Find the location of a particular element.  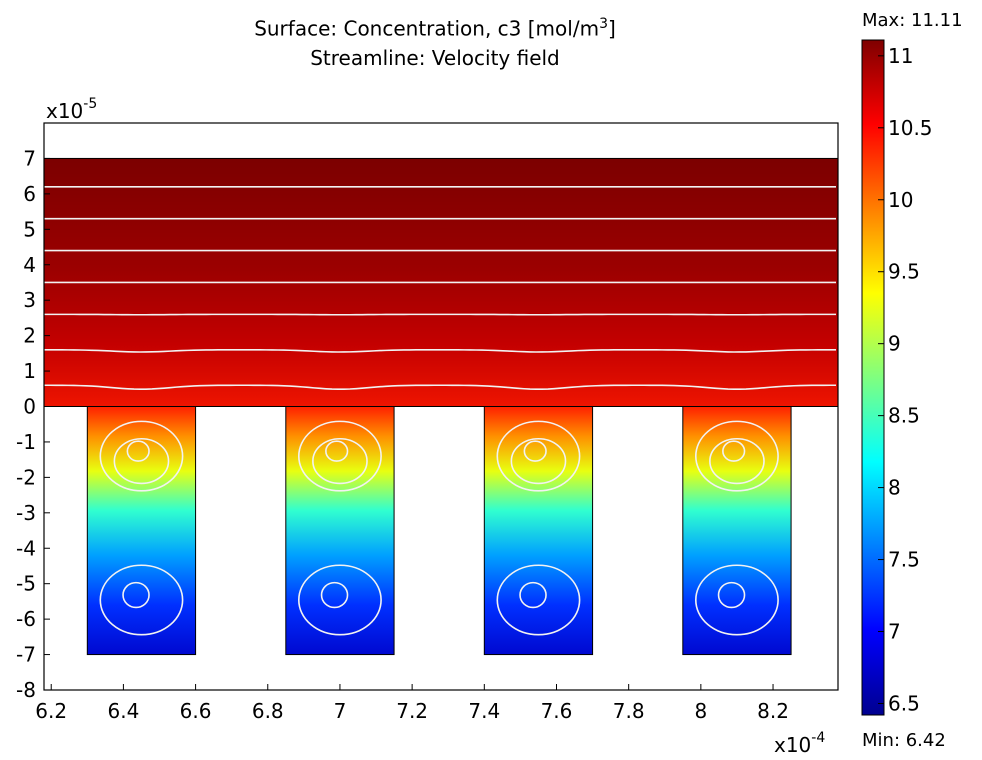

x-tick-label-10: 8 is located at coordinates (700, 711).